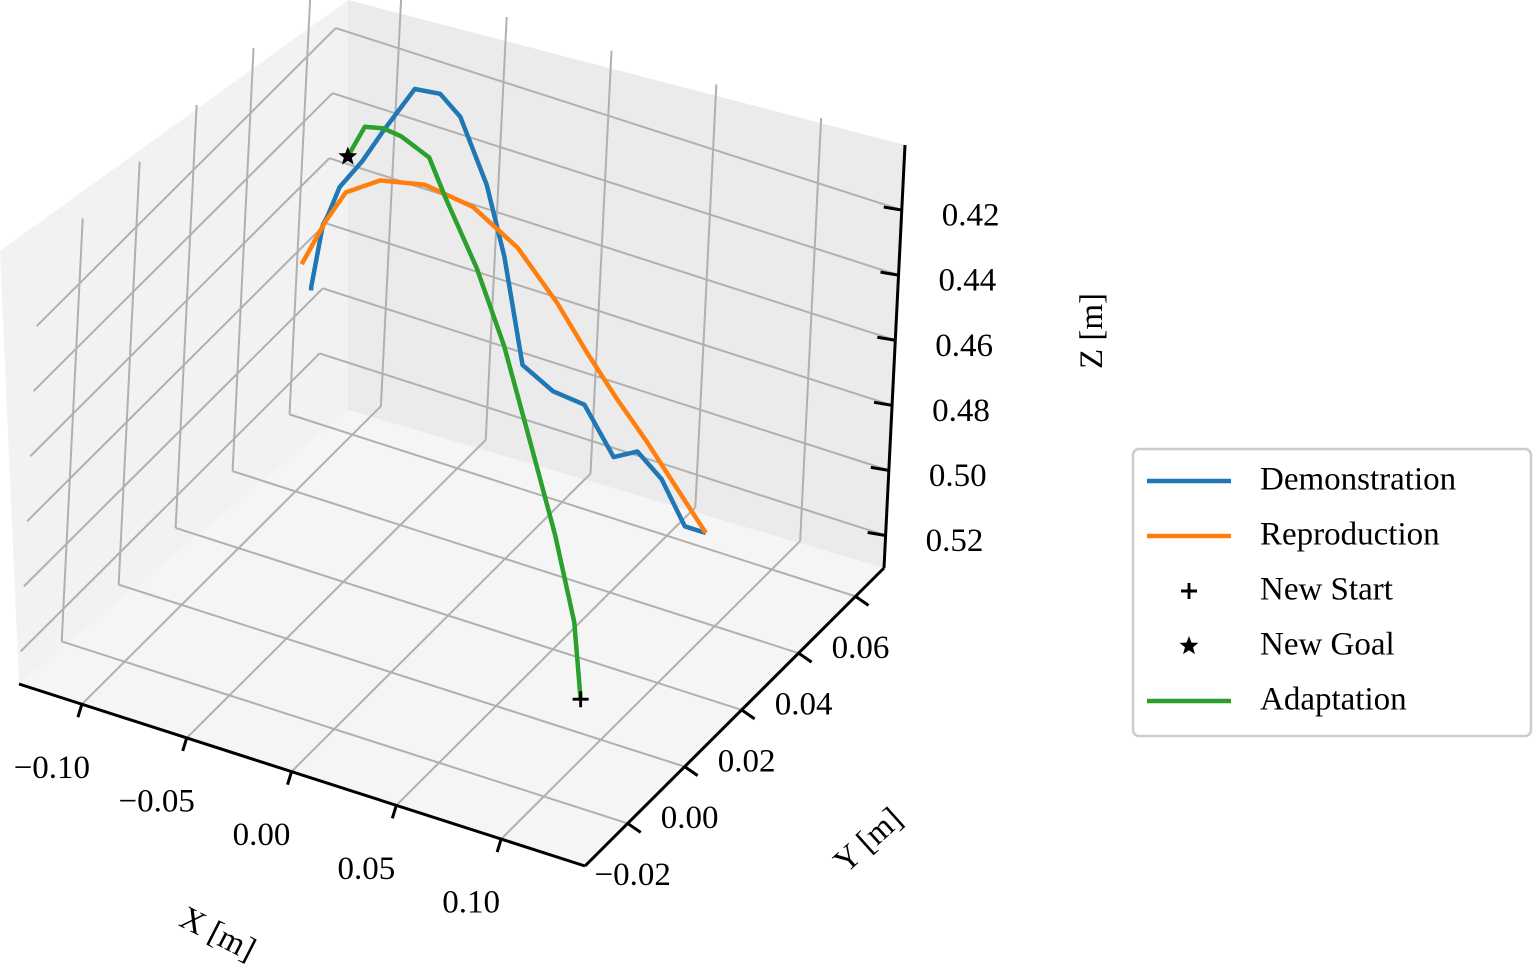  What do you see at coordinates (971, 216) in the screenshot?
I see `z-tick-label: 0.42` at bounding box center [971, 216].